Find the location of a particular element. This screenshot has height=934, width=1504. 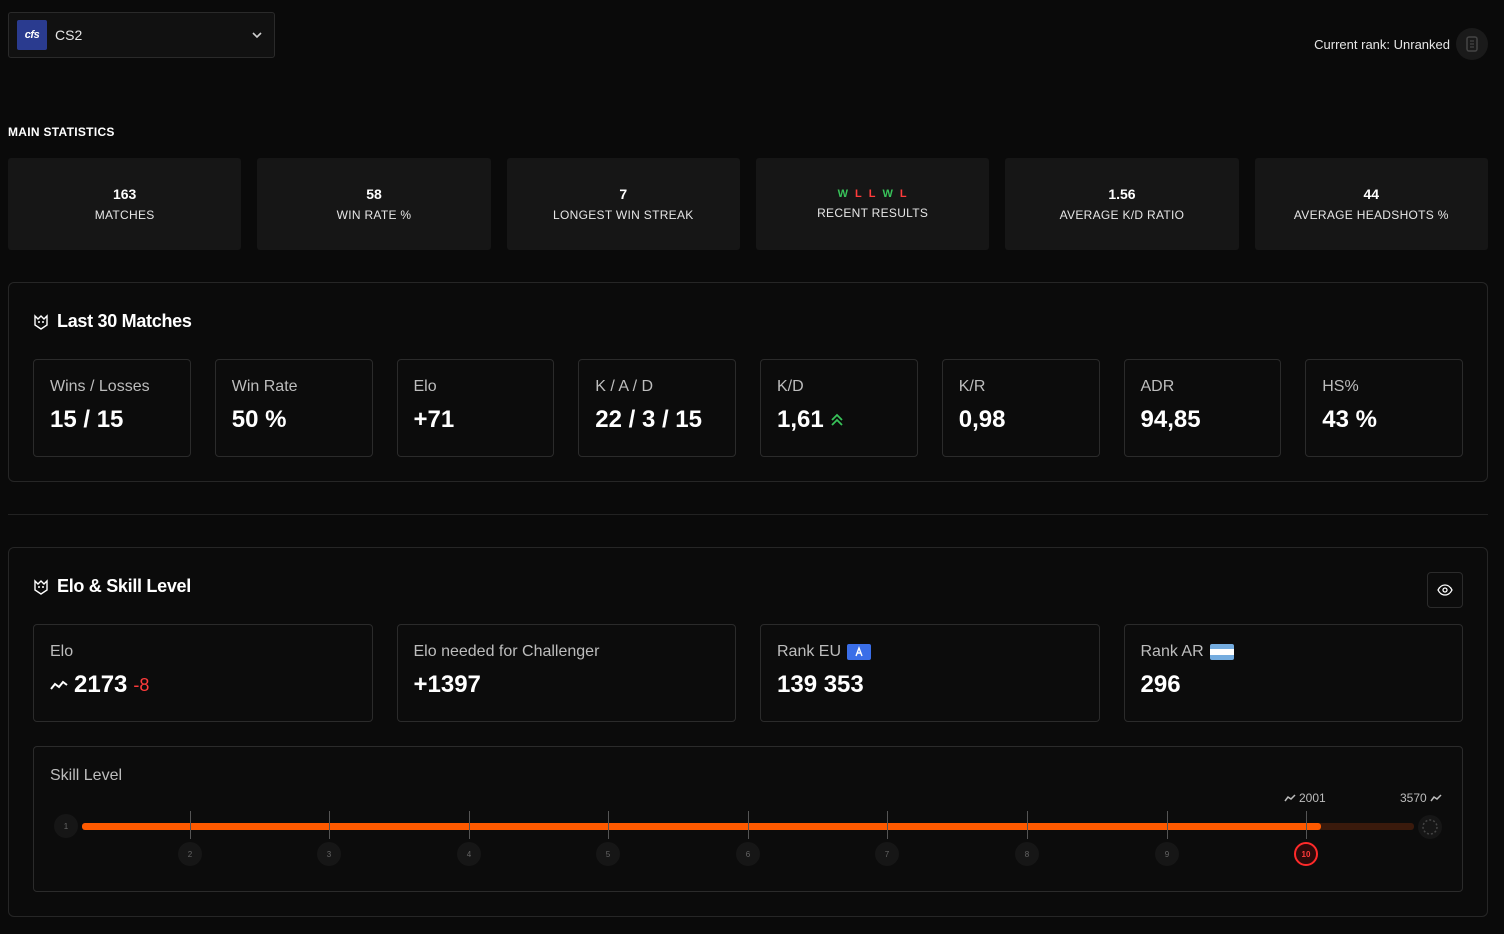

trend-up-icon is located at coordinates (837, 419).